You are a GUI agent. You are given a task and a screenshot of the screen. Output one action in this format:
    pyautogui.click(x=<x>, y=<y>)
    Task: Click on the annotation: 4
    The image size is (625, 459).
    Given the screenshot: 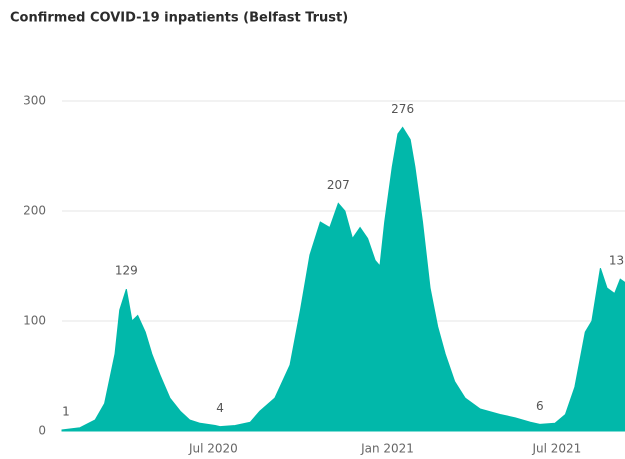 What is the action you would take?
    pyautogui.click(x=220, y=408)
    